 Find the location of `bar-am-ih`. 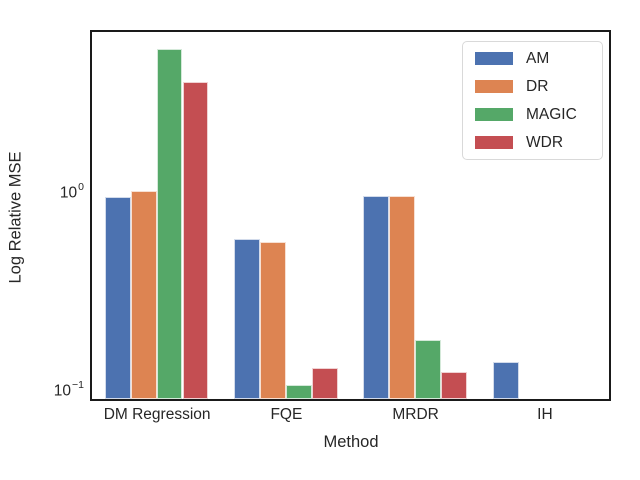

bar-am-ih is located at coordinates (505, 380).